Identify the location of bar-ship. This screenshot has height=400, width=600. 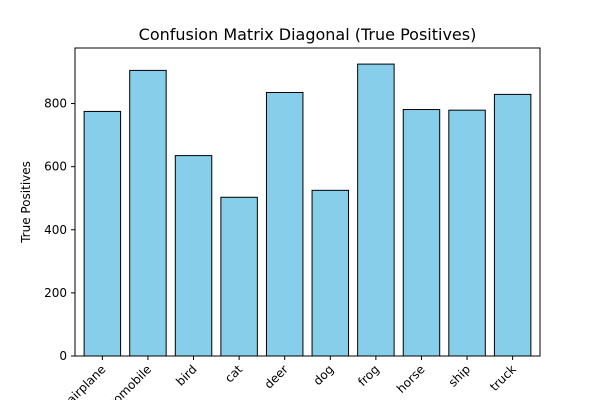
(467, 233).